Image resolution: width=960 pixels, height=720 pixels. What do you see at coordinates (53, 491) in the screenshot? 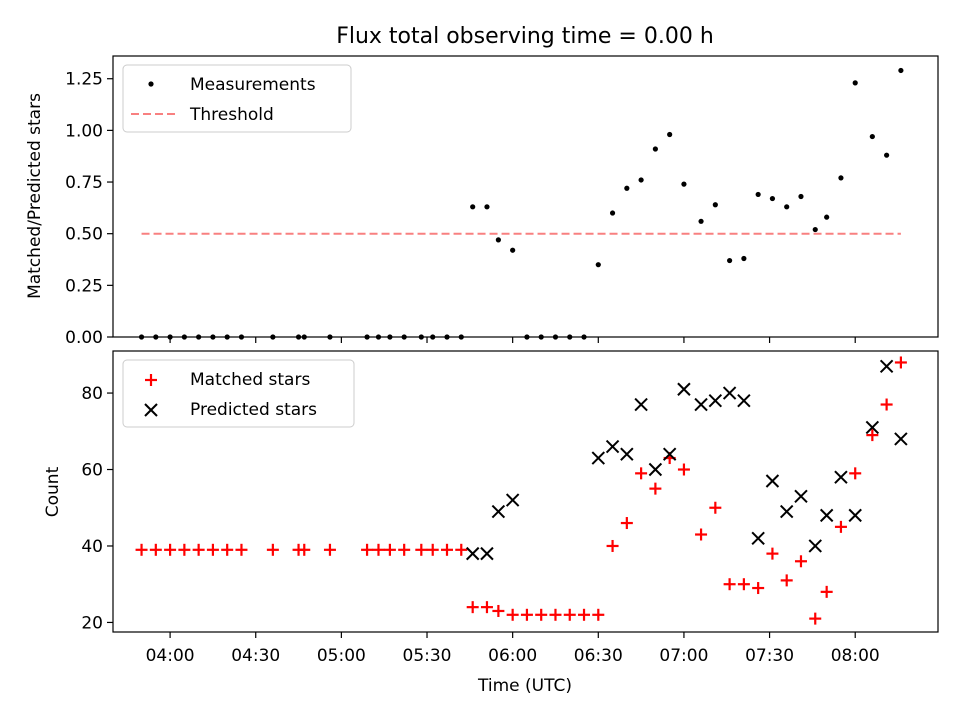
I see `bottom-y-axis-label: Count` at bounding box center [53, 491].